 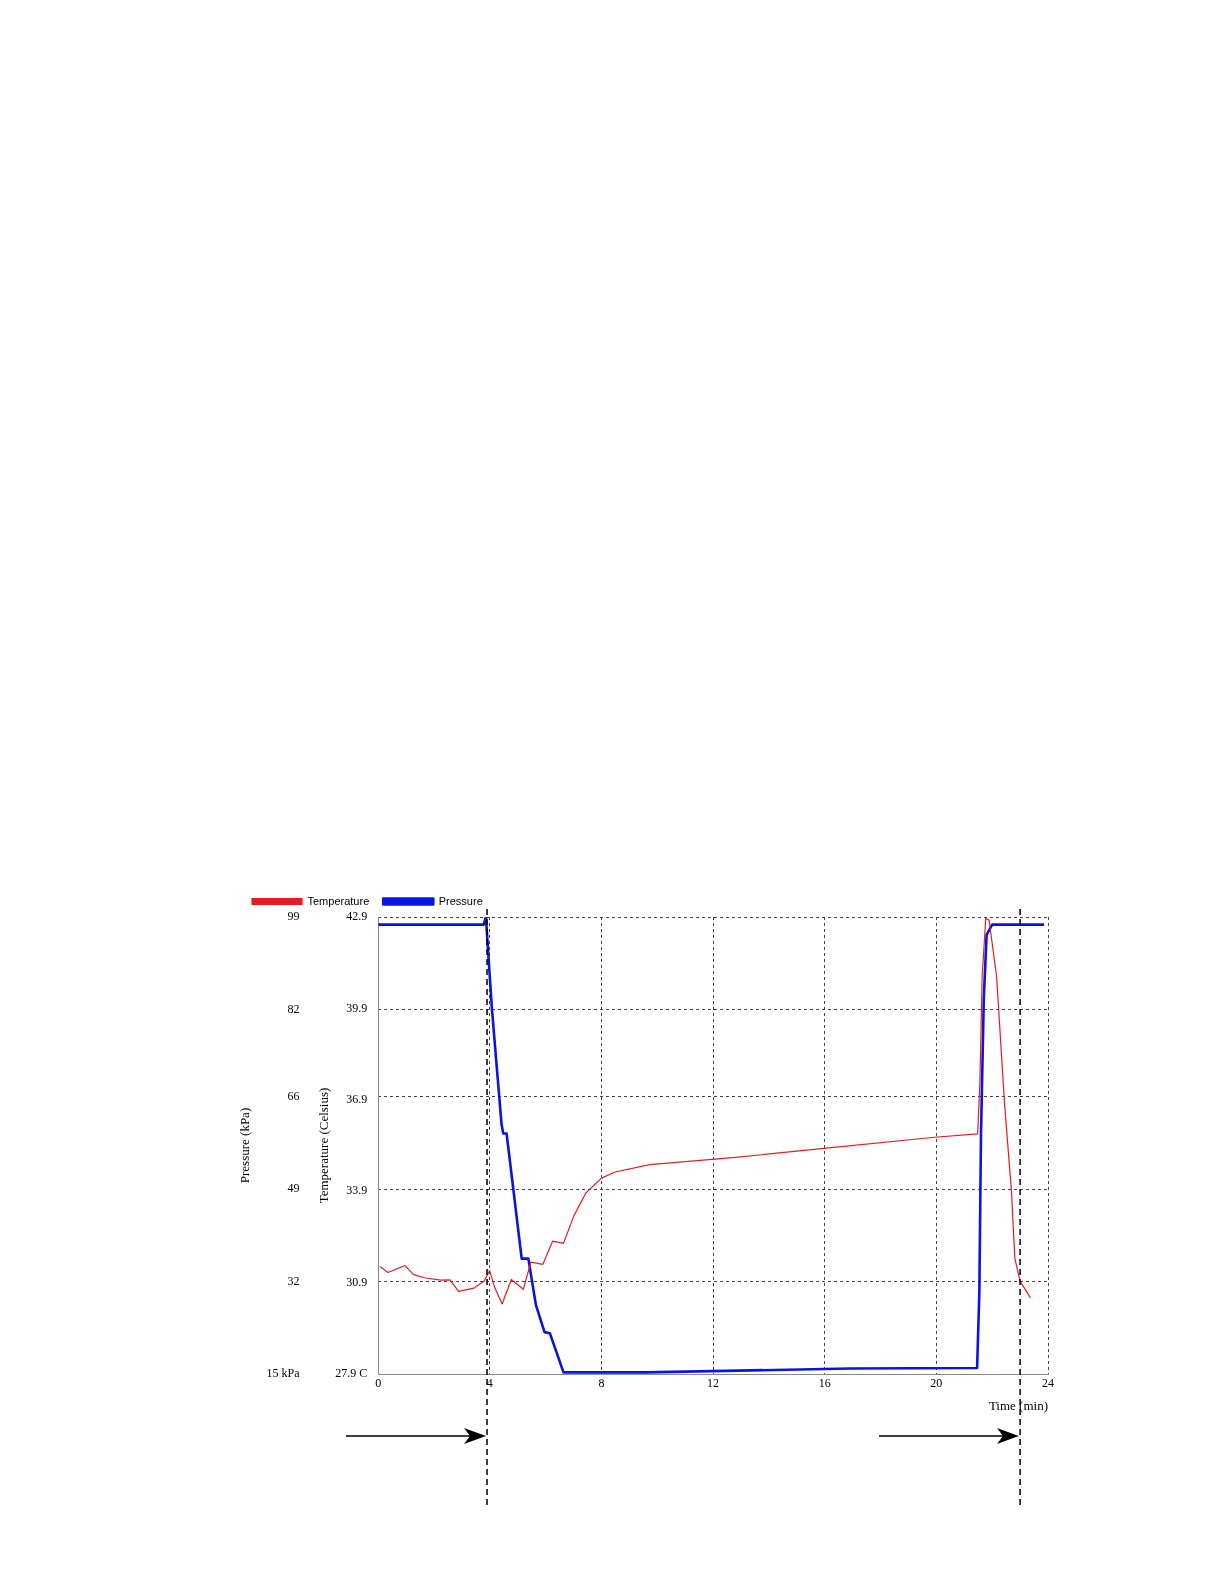 What do you see at coordinates (338, 900) in the screenshot?
I see `legend-label: Temperature` at bounding box center [338, 900].